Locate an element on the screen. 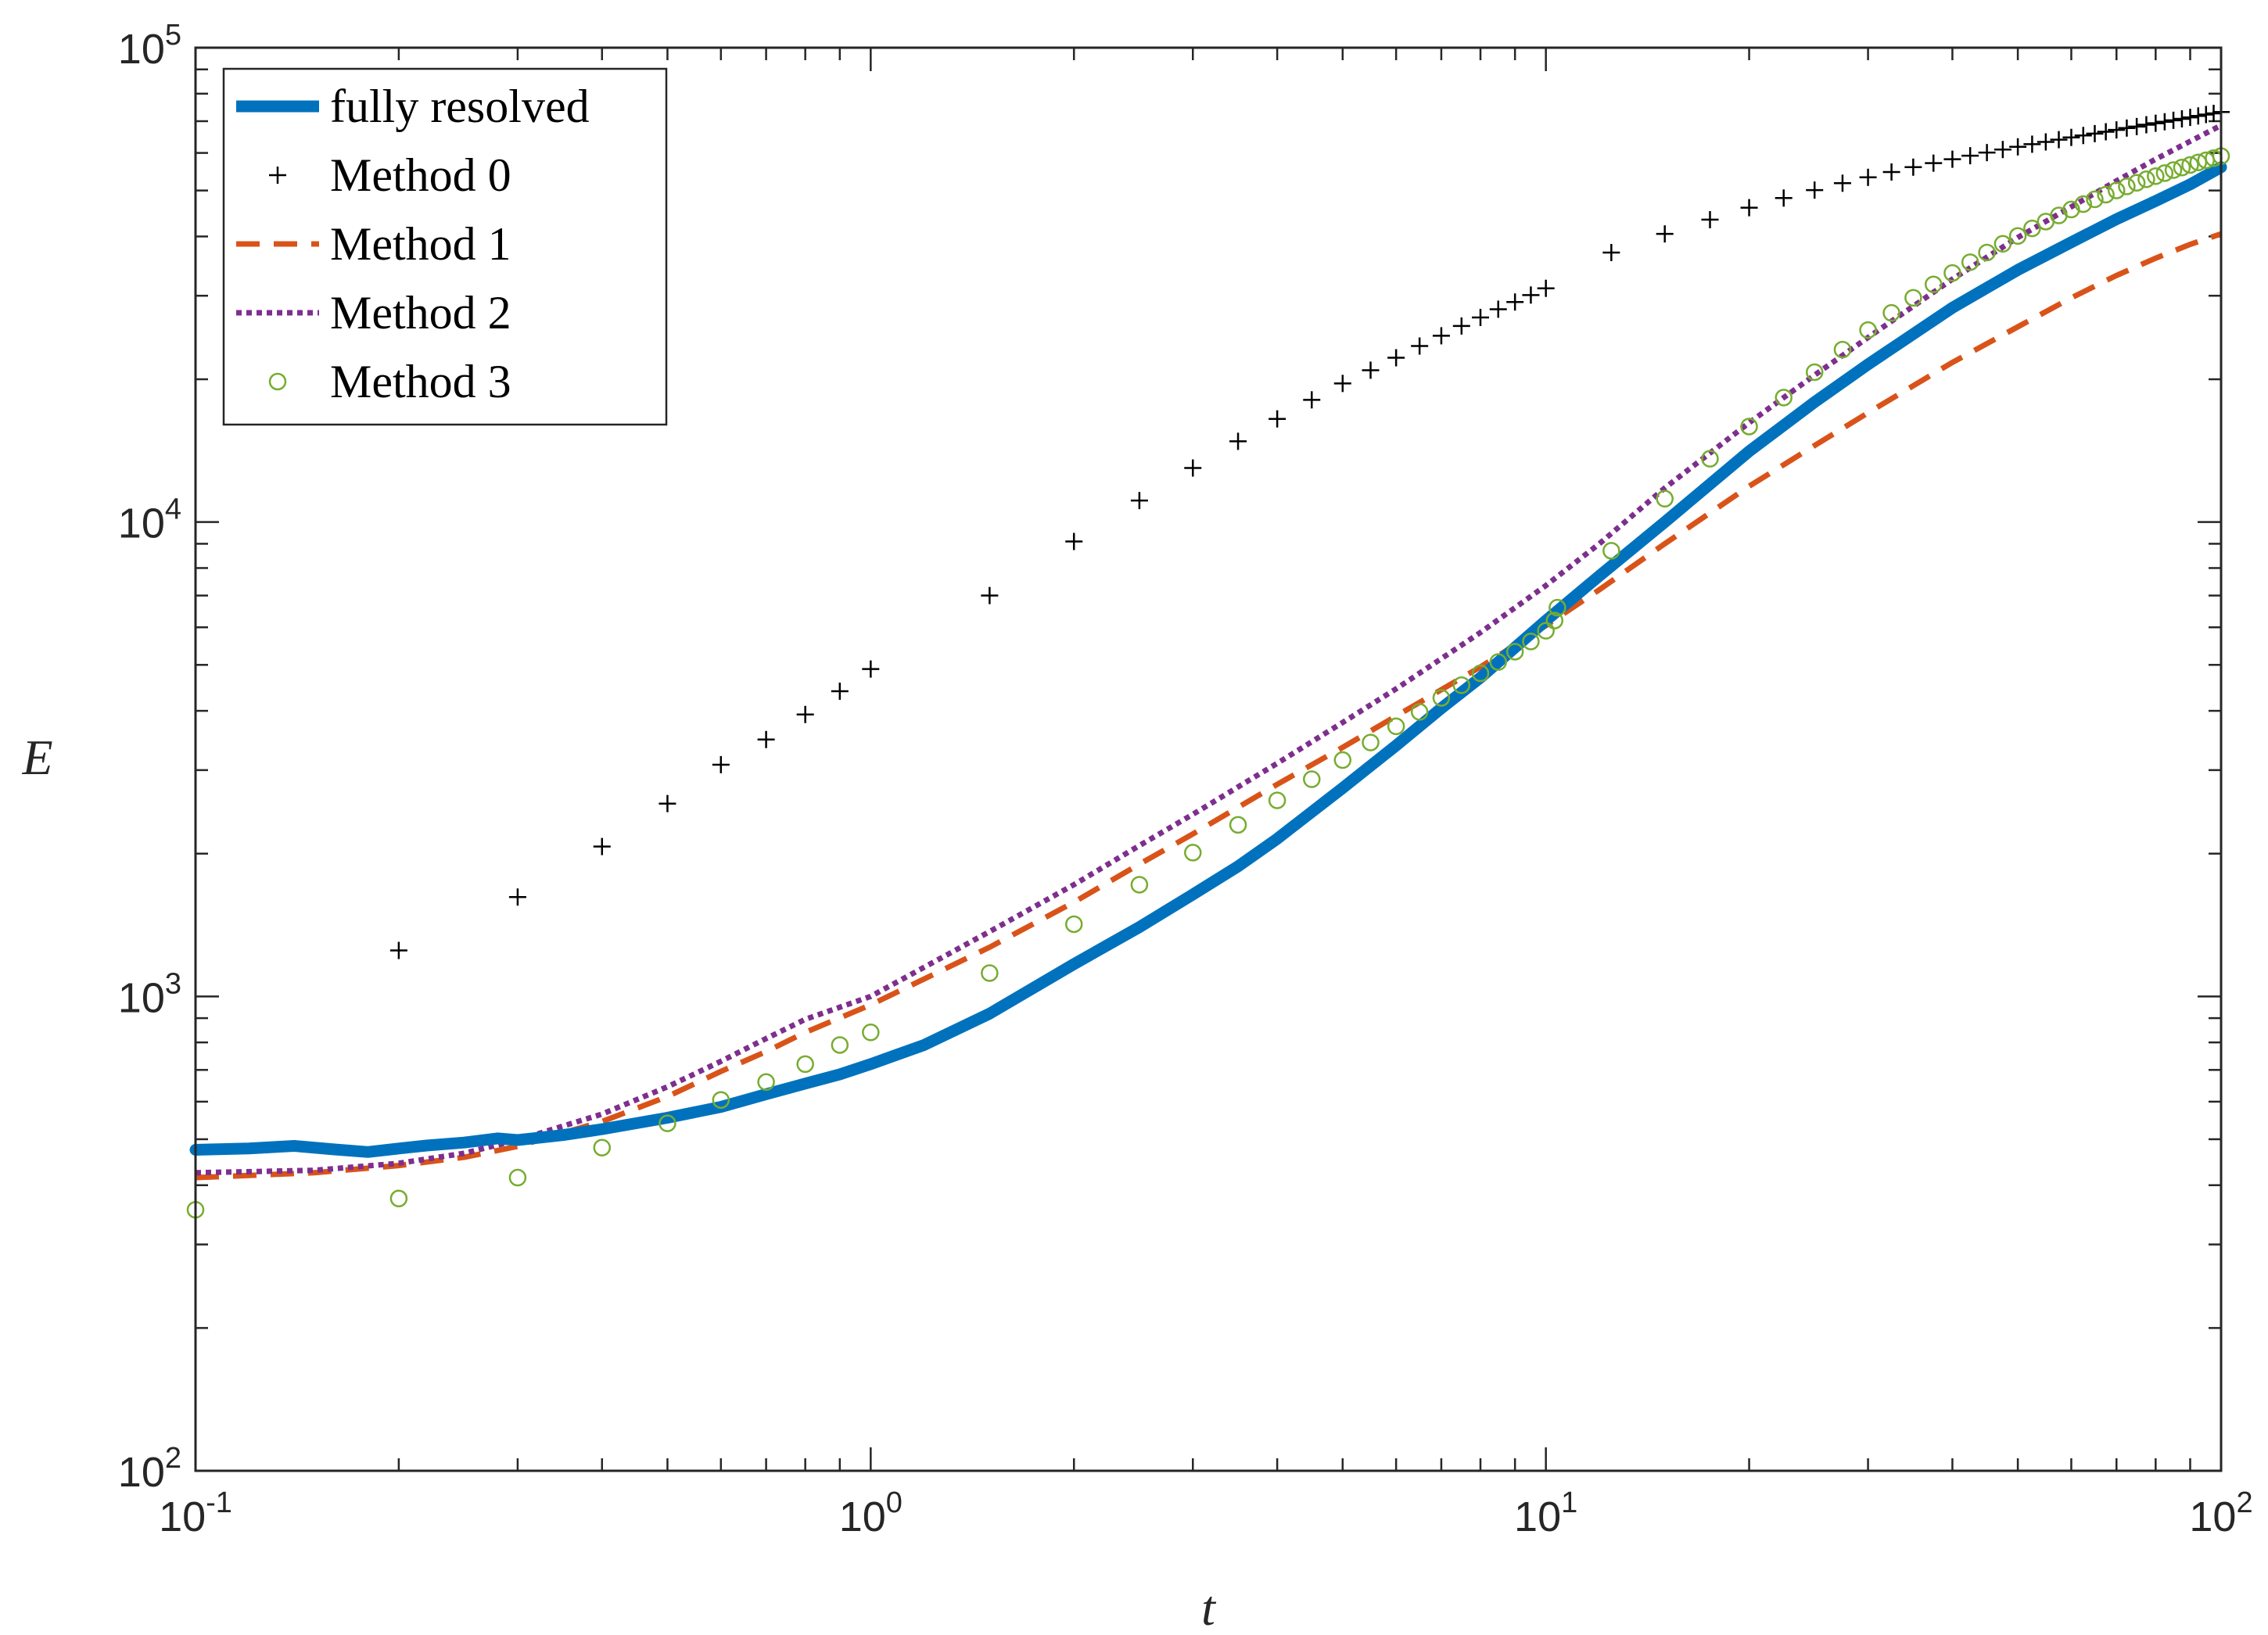 Image resolution: width=2268 pixels, height=1635 pixels. legend-box is located at coordinates (445, 247).